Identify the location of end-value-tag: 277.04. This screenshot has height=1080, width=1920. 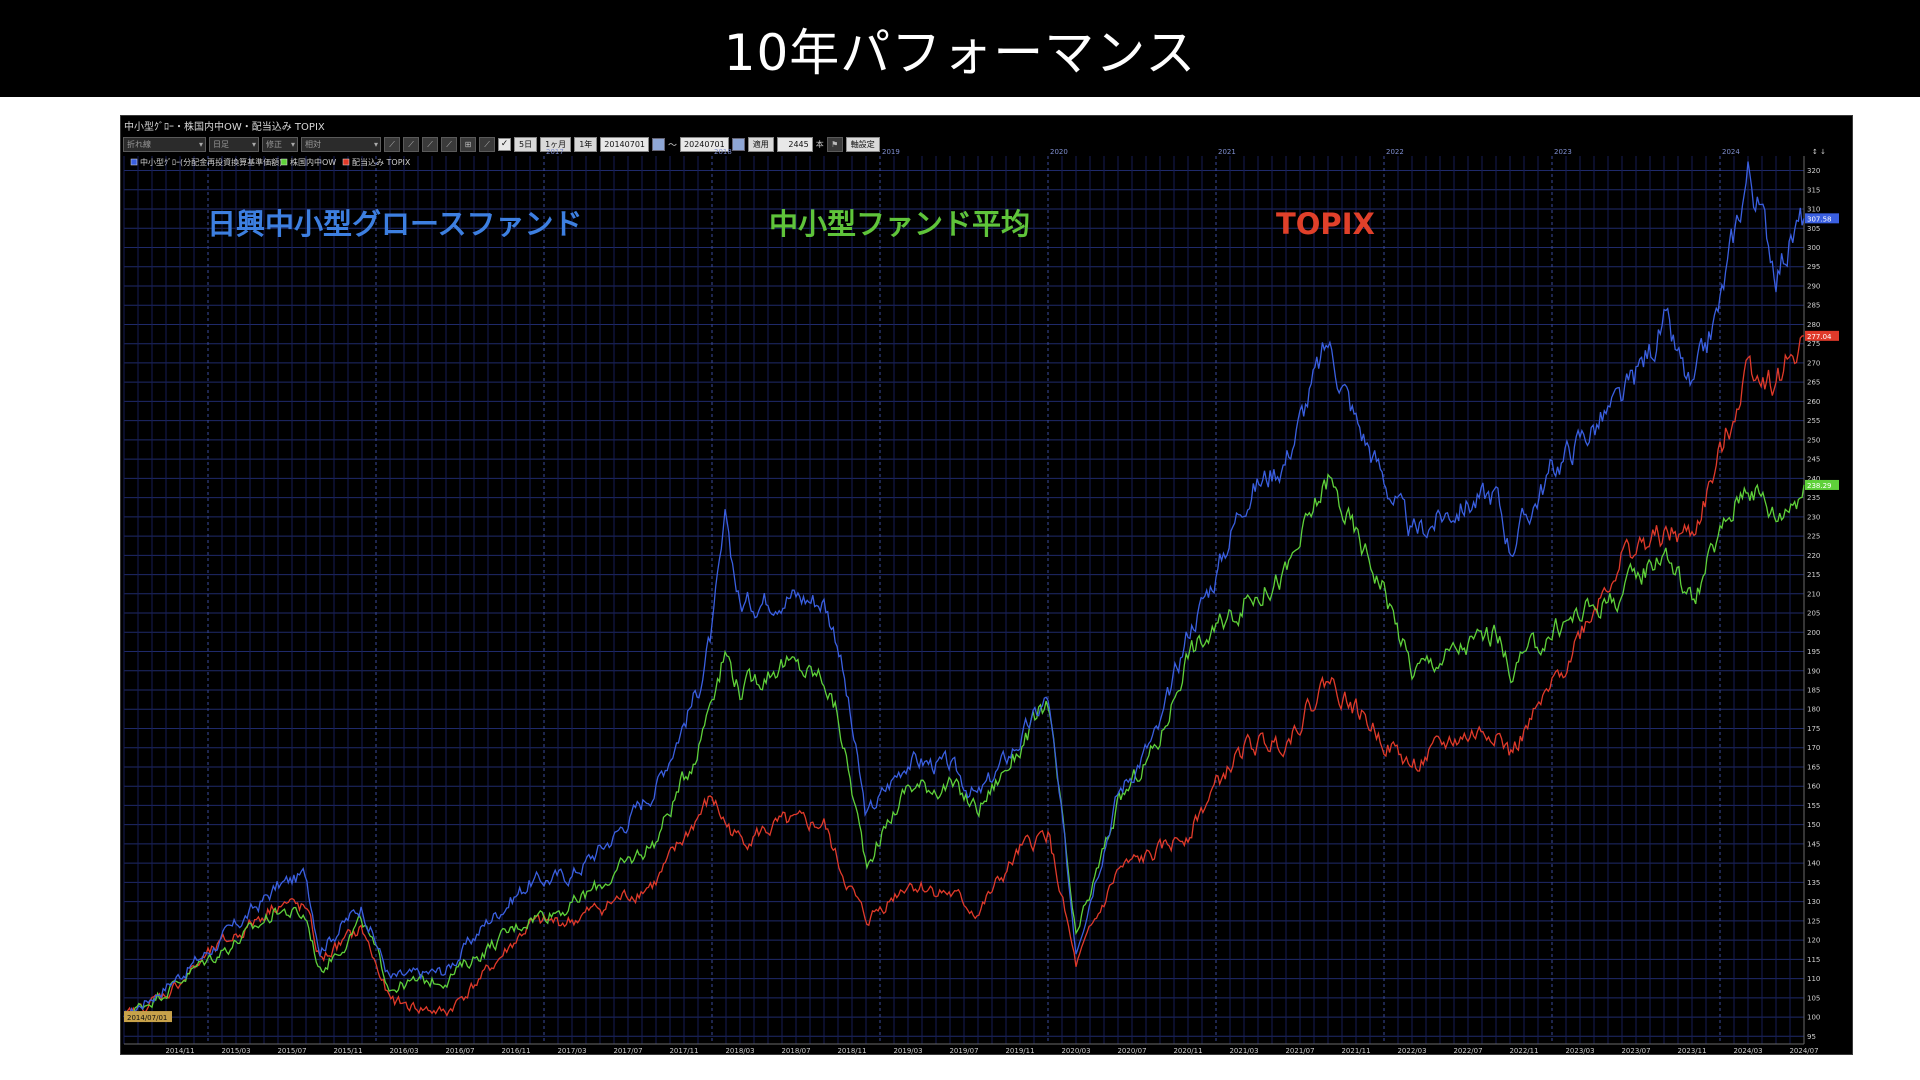
(1819, 337).